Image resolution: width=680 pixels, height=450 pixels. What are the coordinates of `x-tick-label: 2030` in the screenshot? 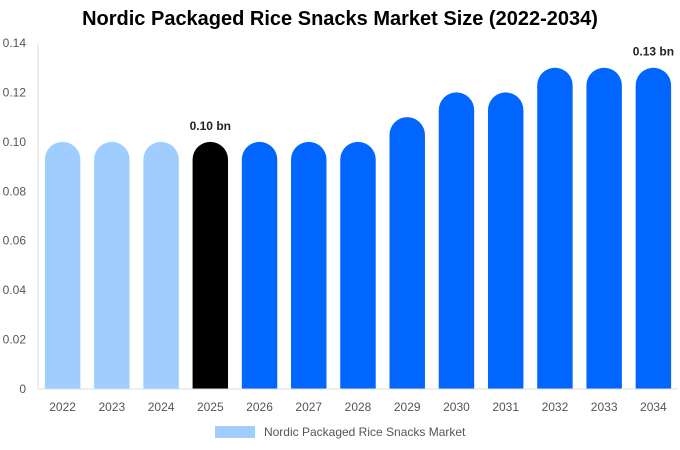 It's located at (456, 407).